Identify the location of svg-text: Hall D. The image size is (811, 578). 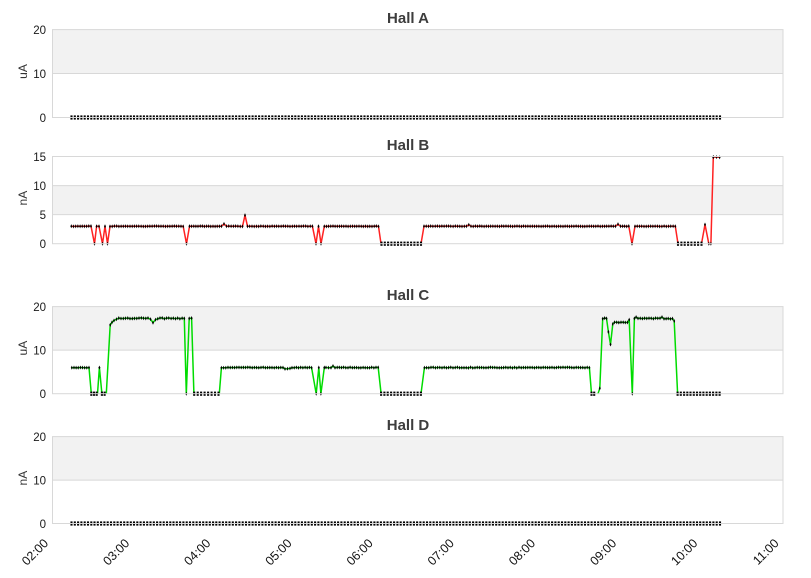
(408, 425).